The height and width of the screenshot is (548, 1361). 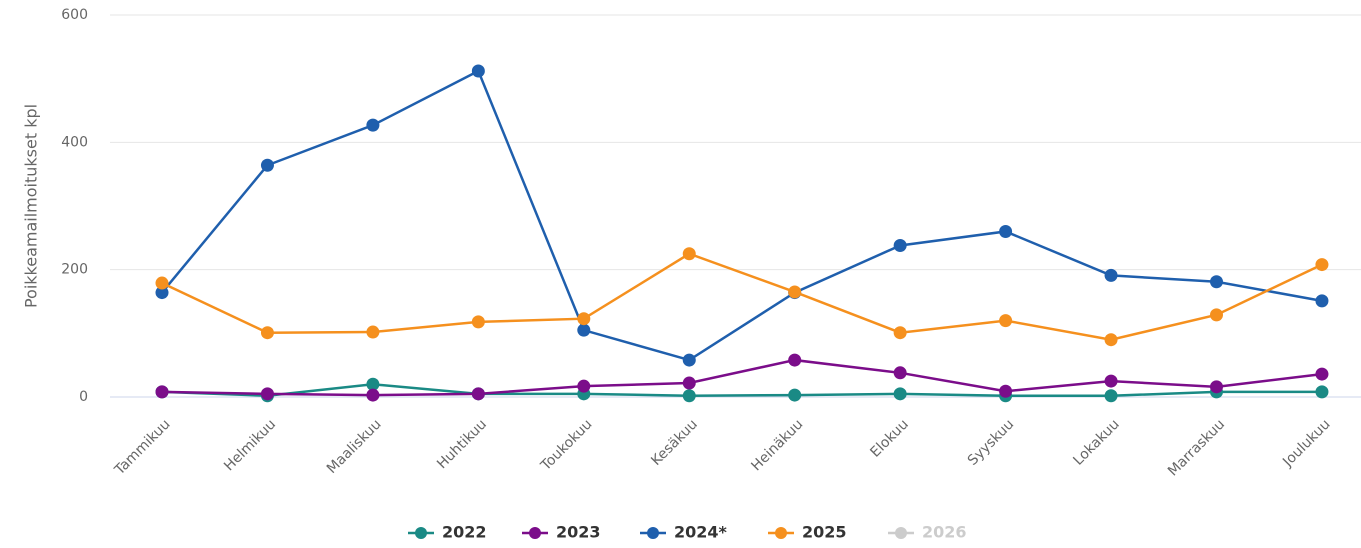 I want to click on x-tick-label: Joulukuu, so click(x=1306, y=443).